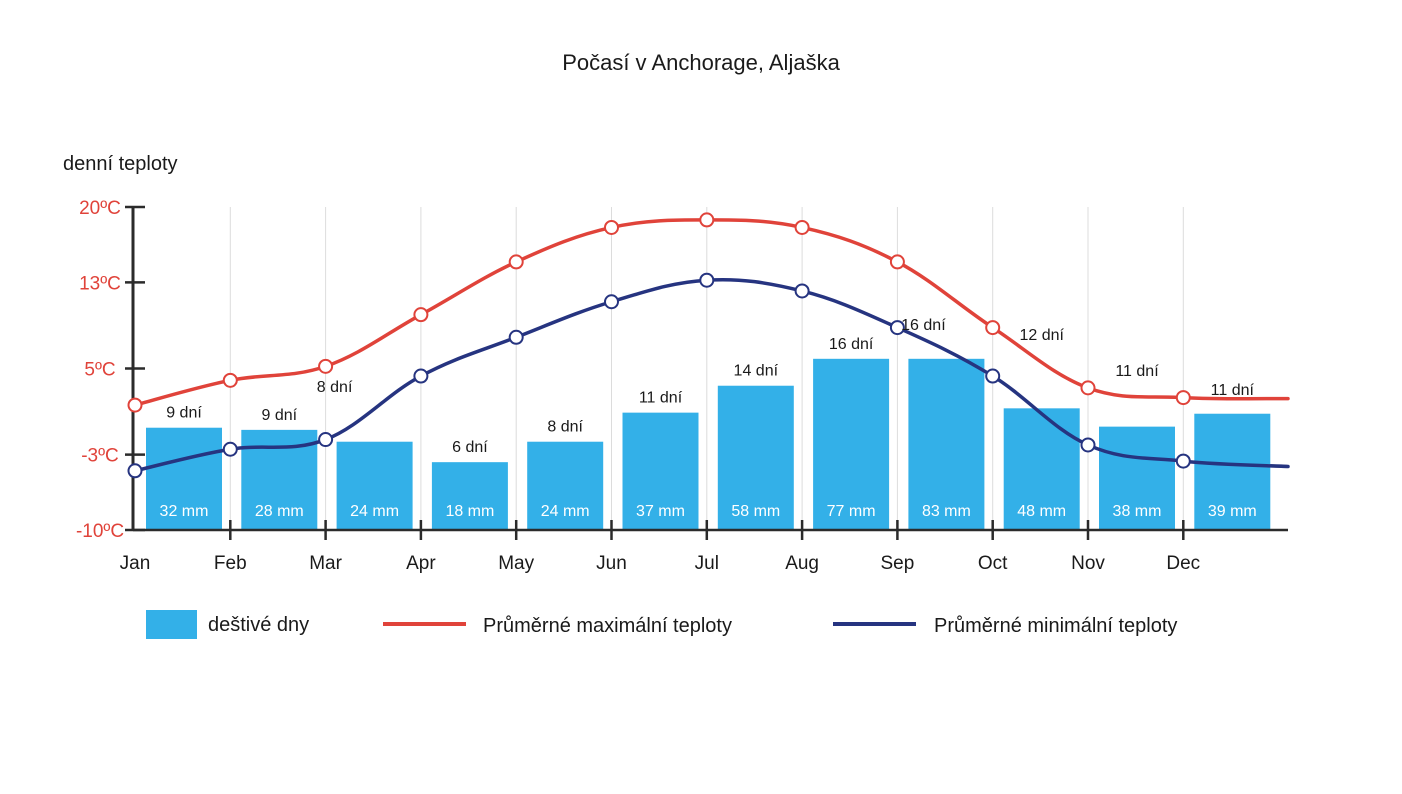 The width and height of the screenshot is (1402, 794). Describe the element at coordinates (99, 370) in the screenshot. I see `y-tick-label: 5ºC` at that location.